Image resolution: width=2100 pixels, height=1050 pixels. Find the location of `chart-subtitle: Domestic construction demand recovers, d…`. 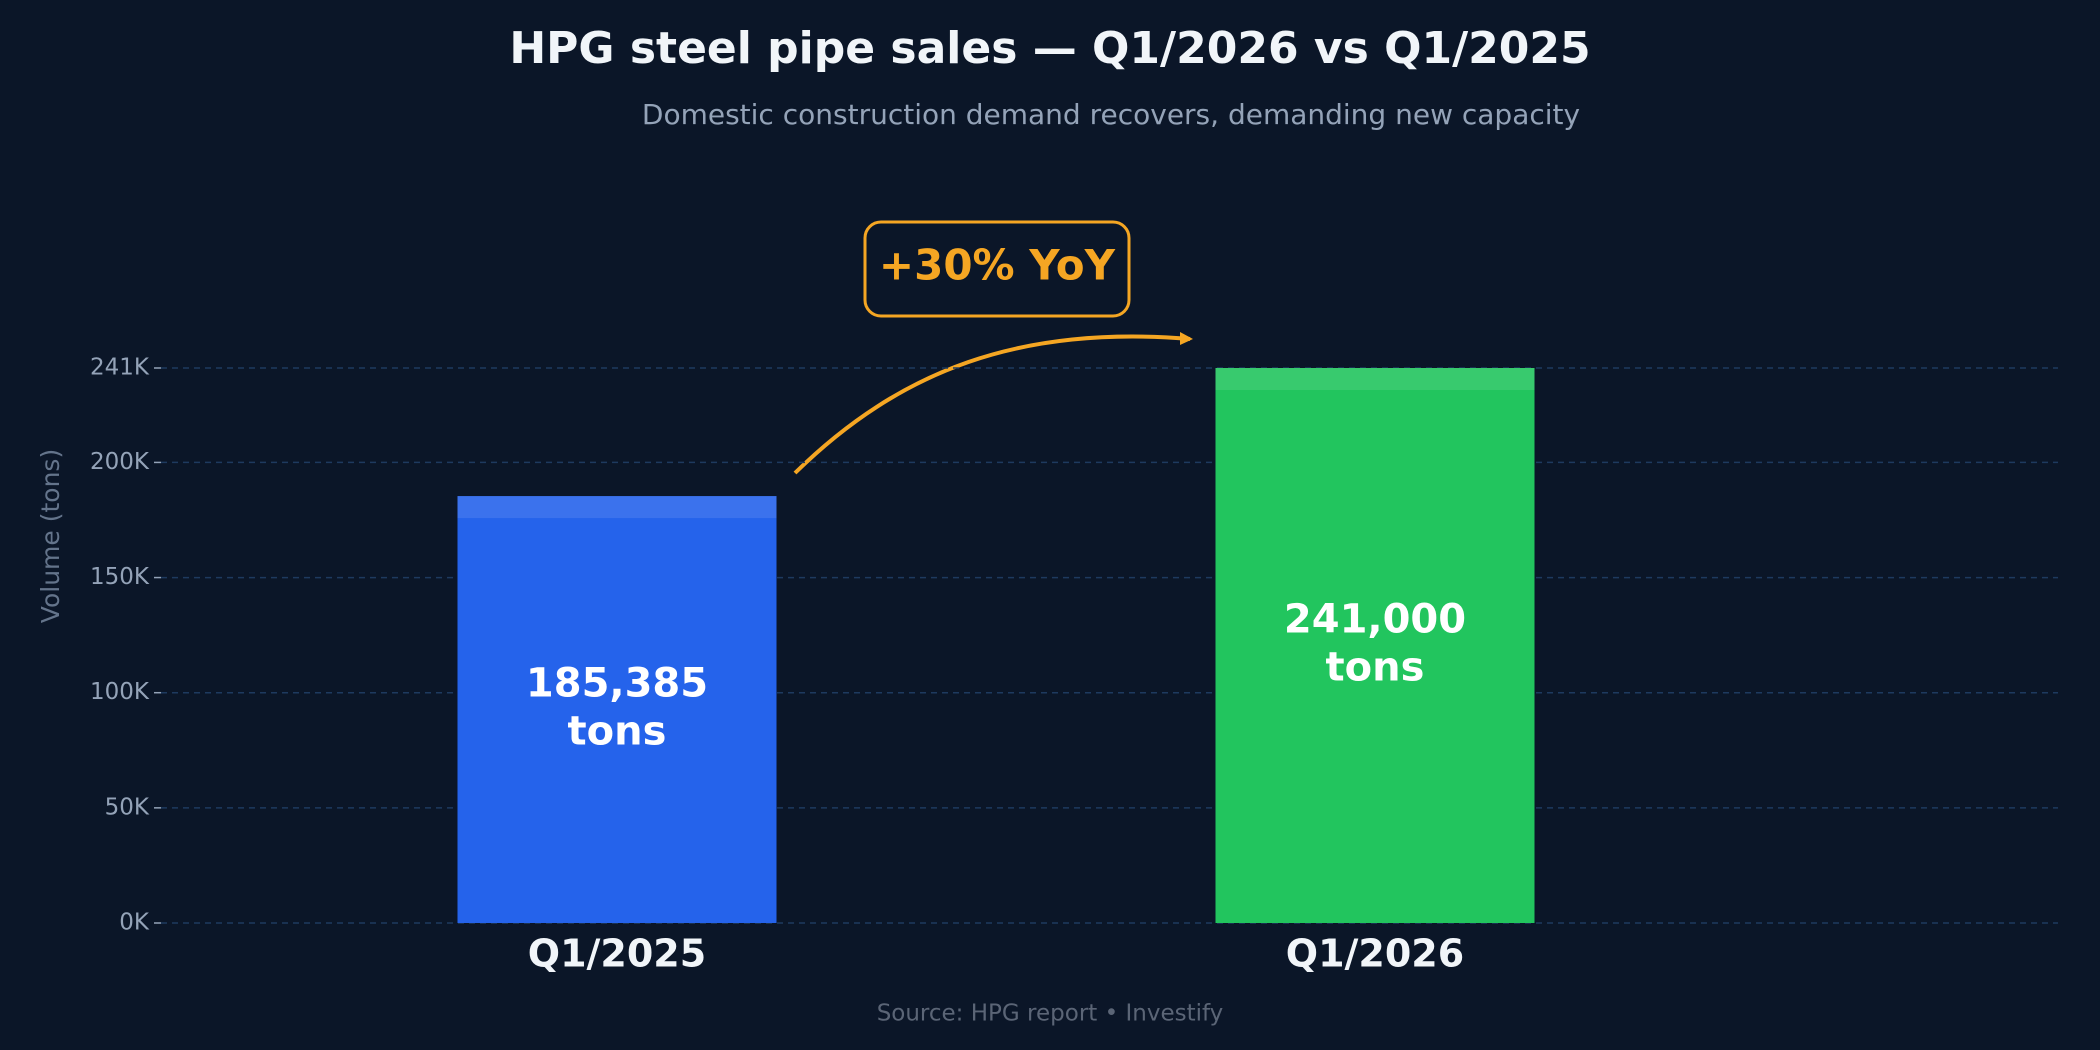

chart-subtitle: Domestic construction demand recovers, d… is located at coordinates (1111, 114).